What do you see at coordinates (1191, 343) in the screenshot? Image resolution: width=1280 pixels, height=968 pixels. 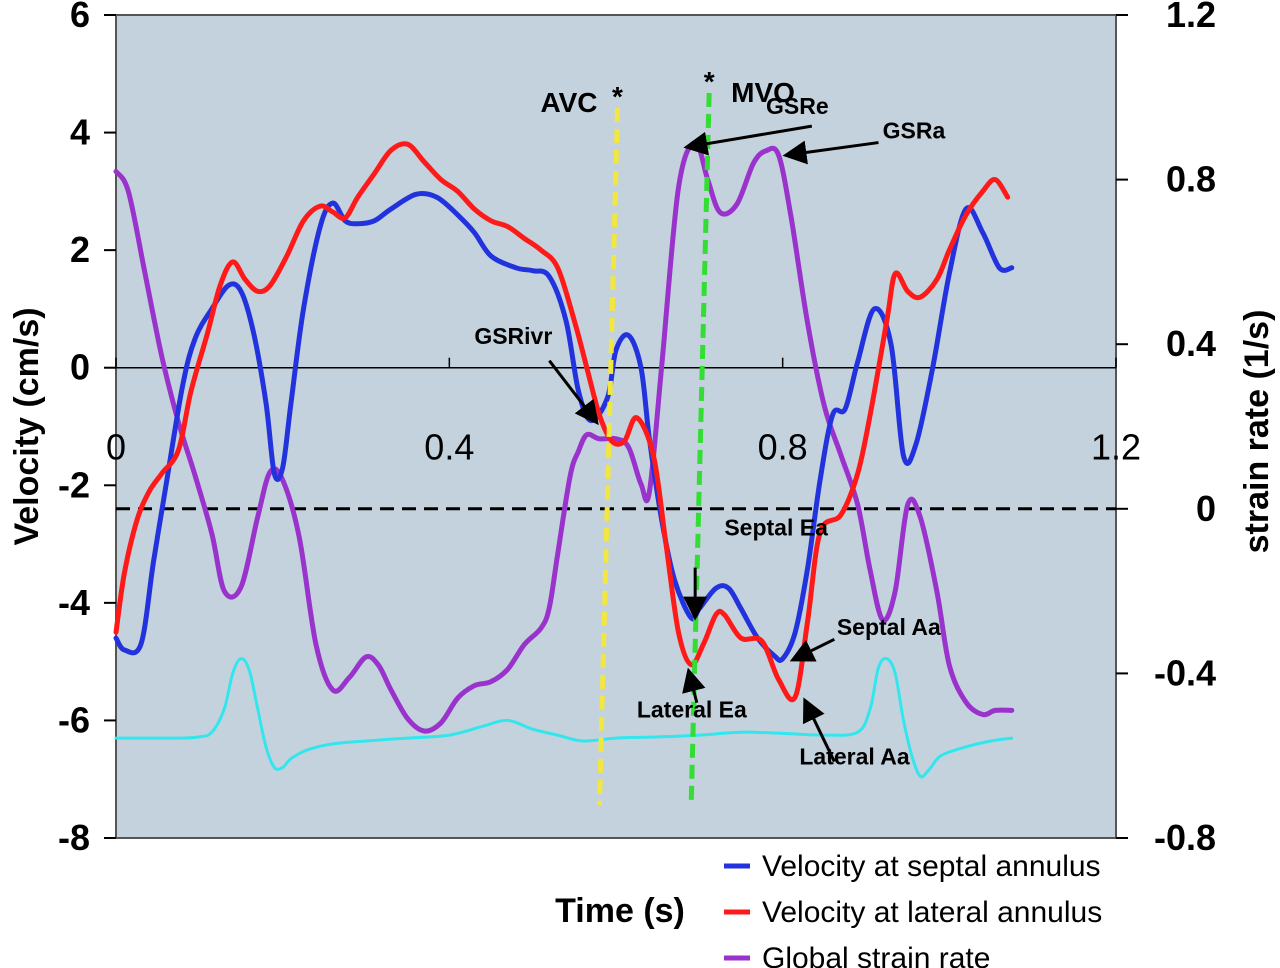 I see `y2-tick-label: 0.4` at bounding box center [1191, 343].